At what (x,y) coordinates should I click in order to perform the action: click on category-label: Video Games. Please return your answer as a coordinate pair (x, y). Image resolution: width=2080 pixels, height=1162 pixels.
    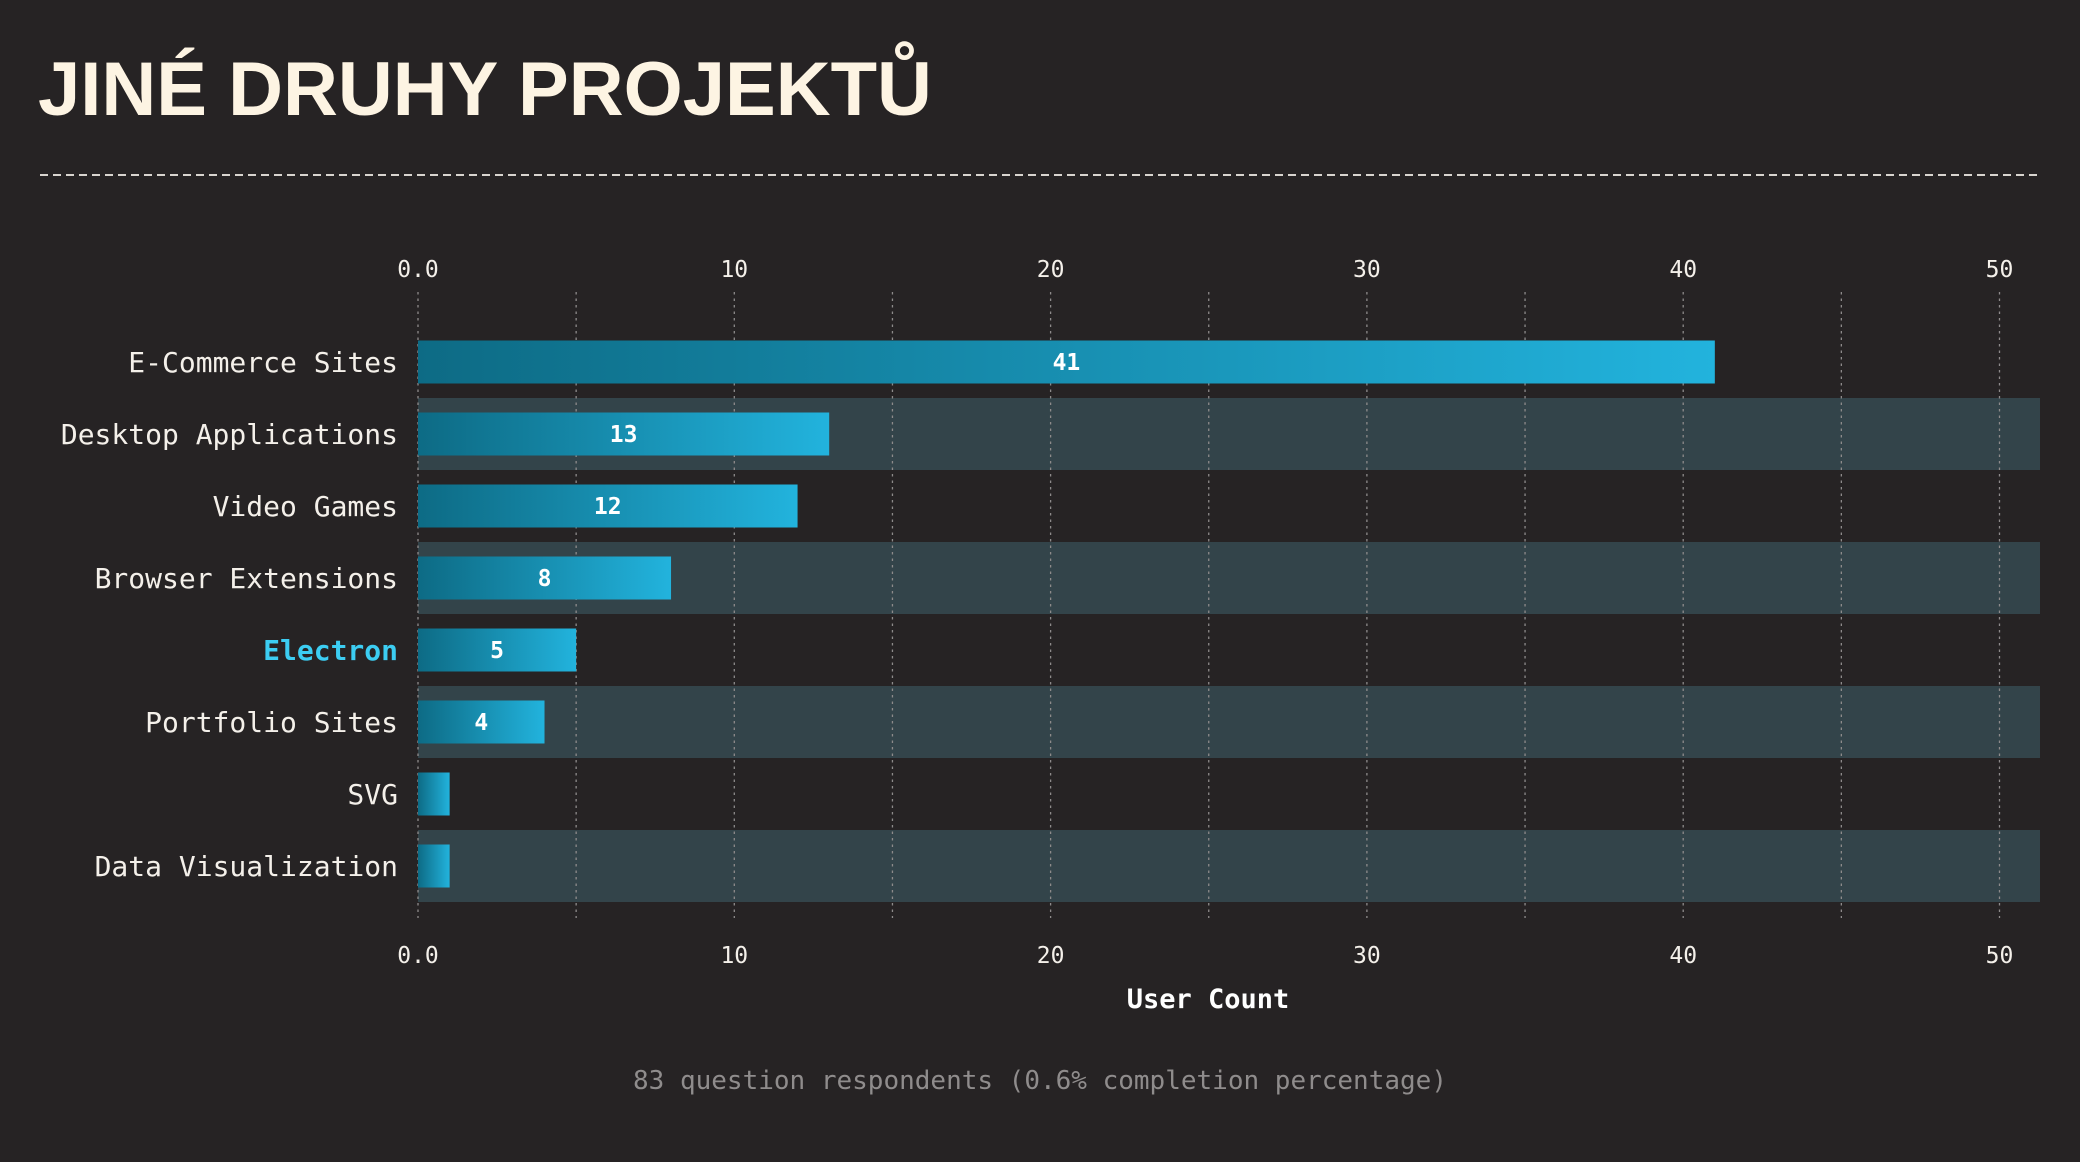
    Looking at the image, I should click on (305, 506).